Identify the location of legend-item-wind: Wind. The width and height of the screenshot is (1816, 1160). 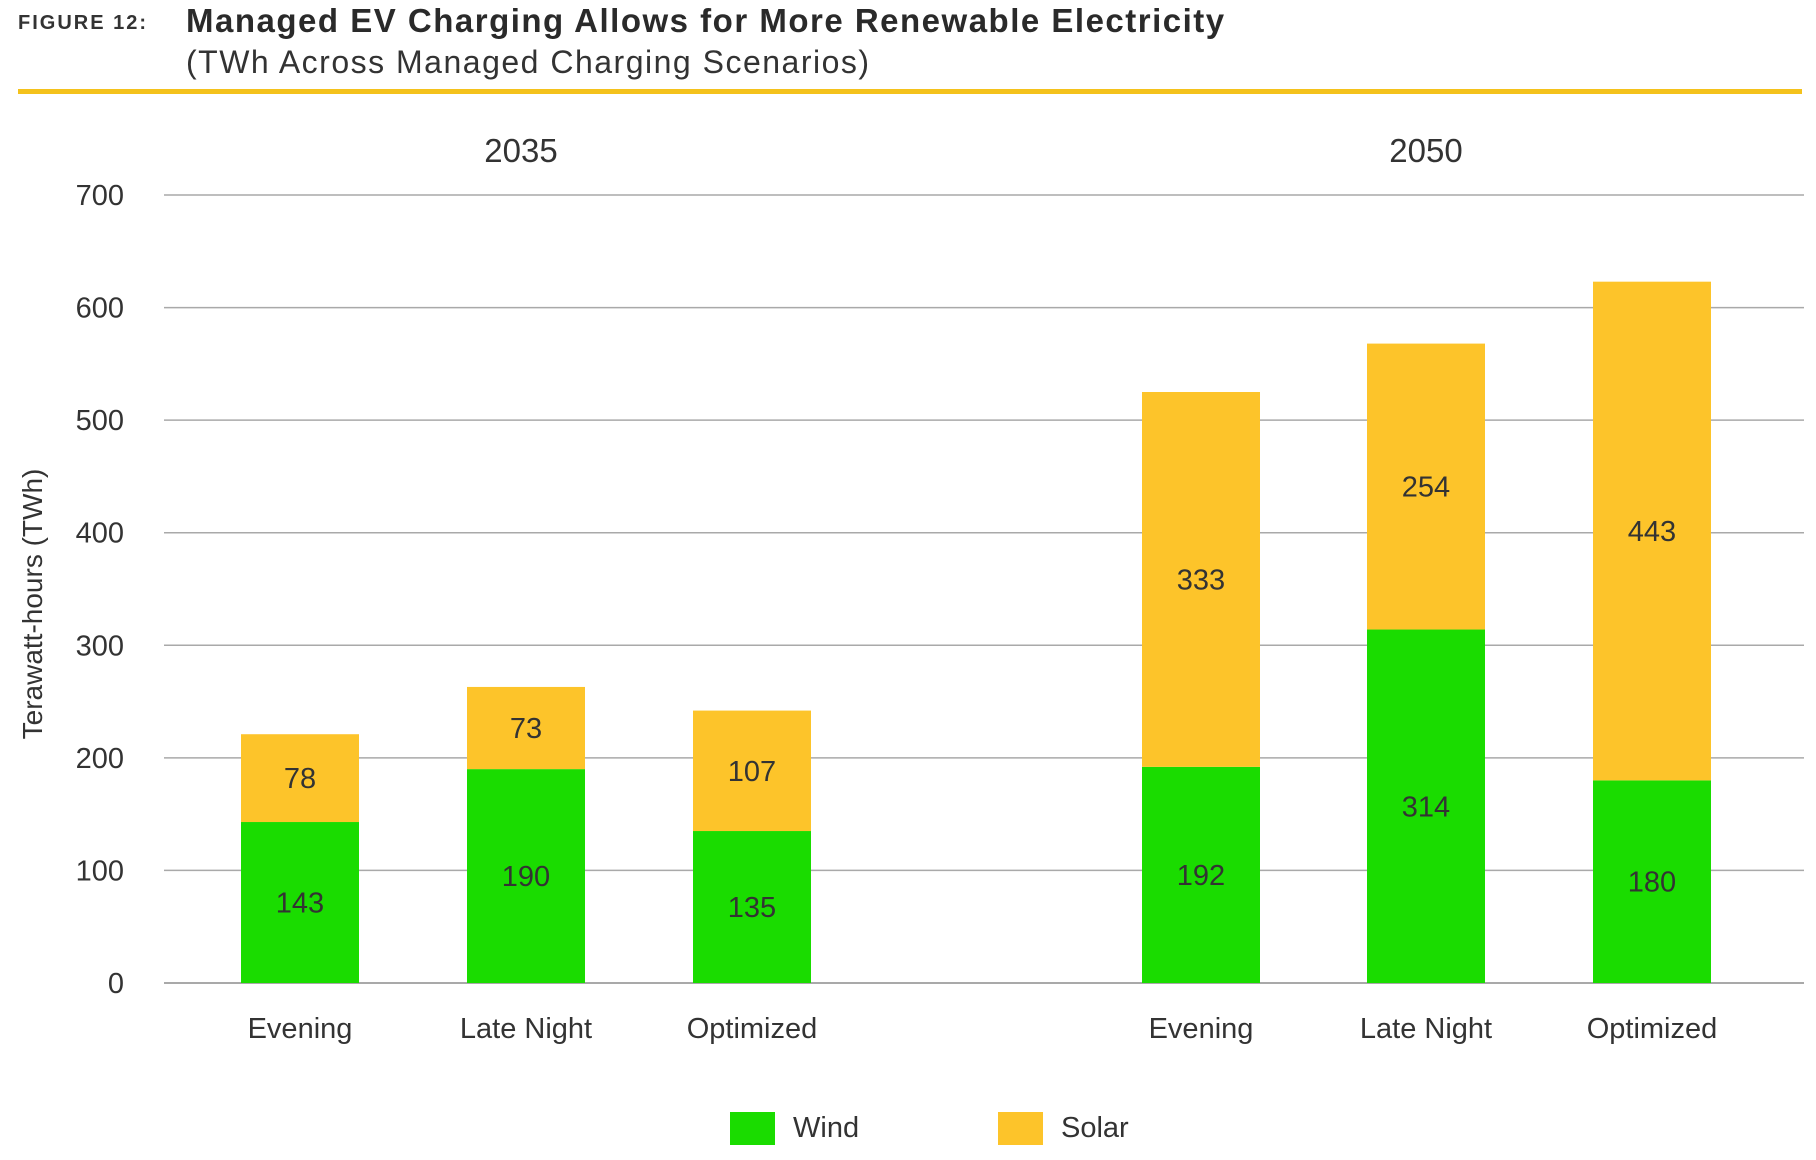
(794, 1128).